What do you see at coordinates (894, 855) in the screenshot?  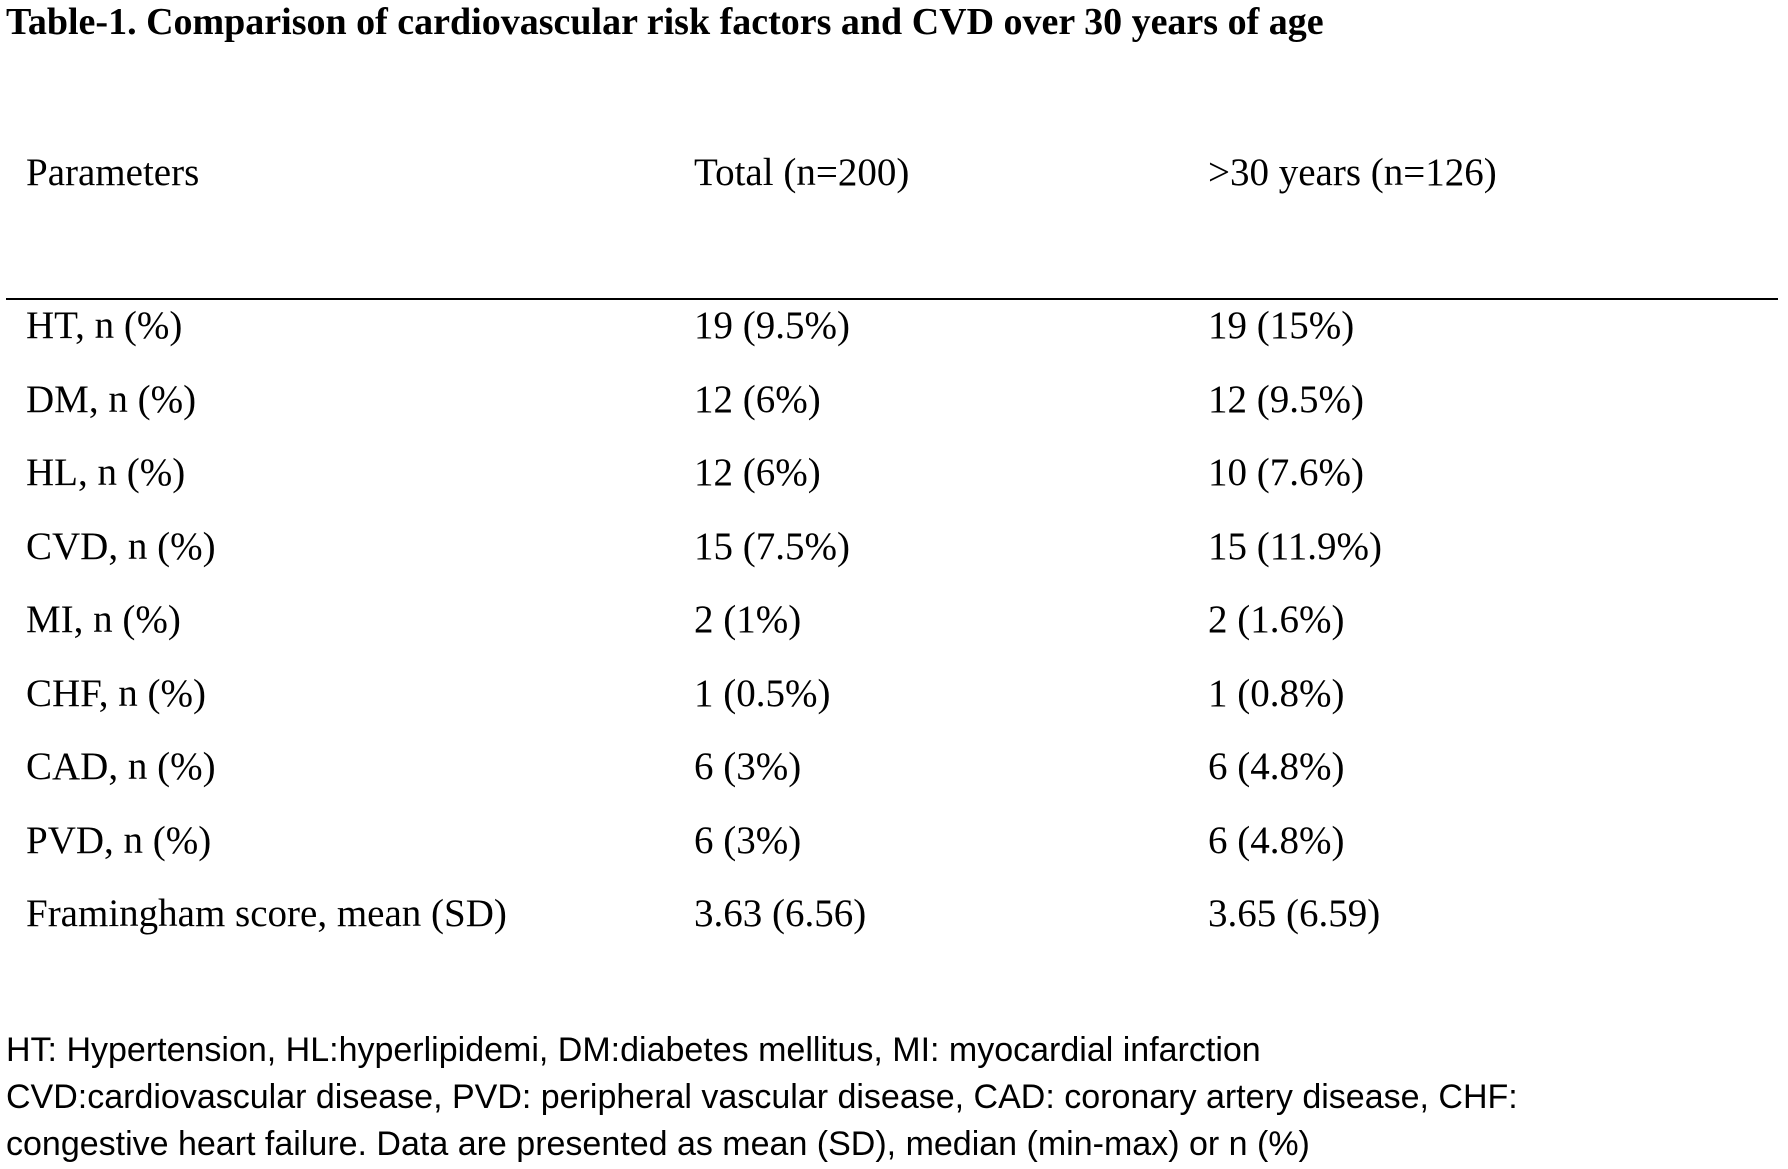 I see `table-row: PVD, n (%) 6 (3%) 6 (4.8%)` at bounding box center [894, 855].